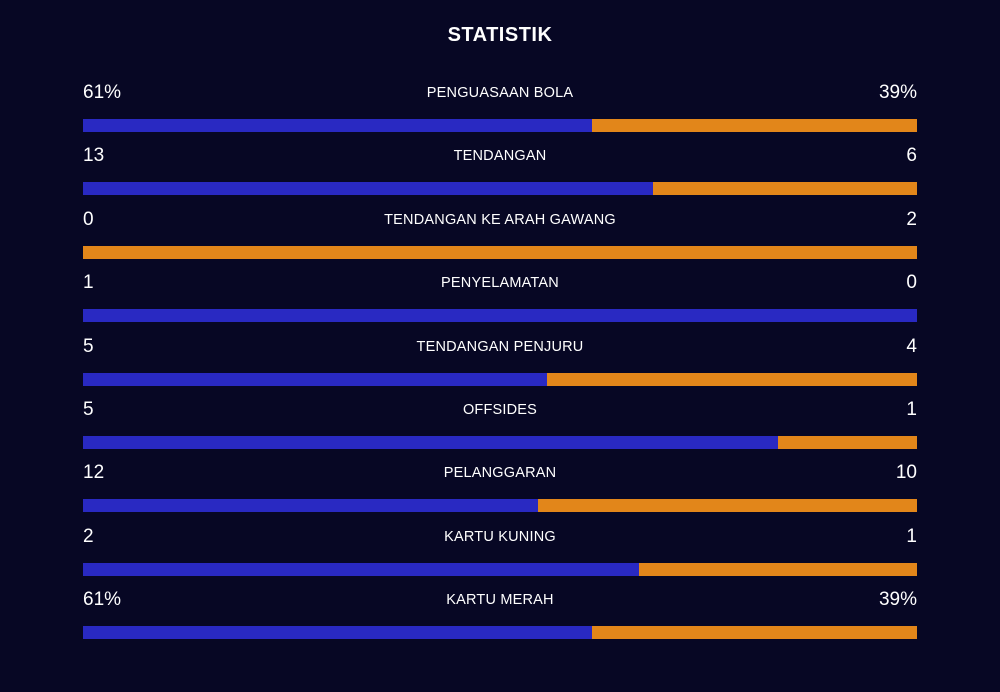  I want to click on page-title: STATISTIK, so click(500, 35).